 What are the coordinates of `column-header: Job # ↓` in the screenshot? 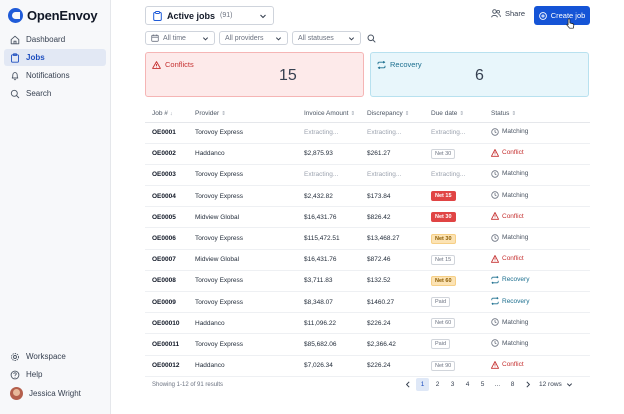 It's located at (170, 114).